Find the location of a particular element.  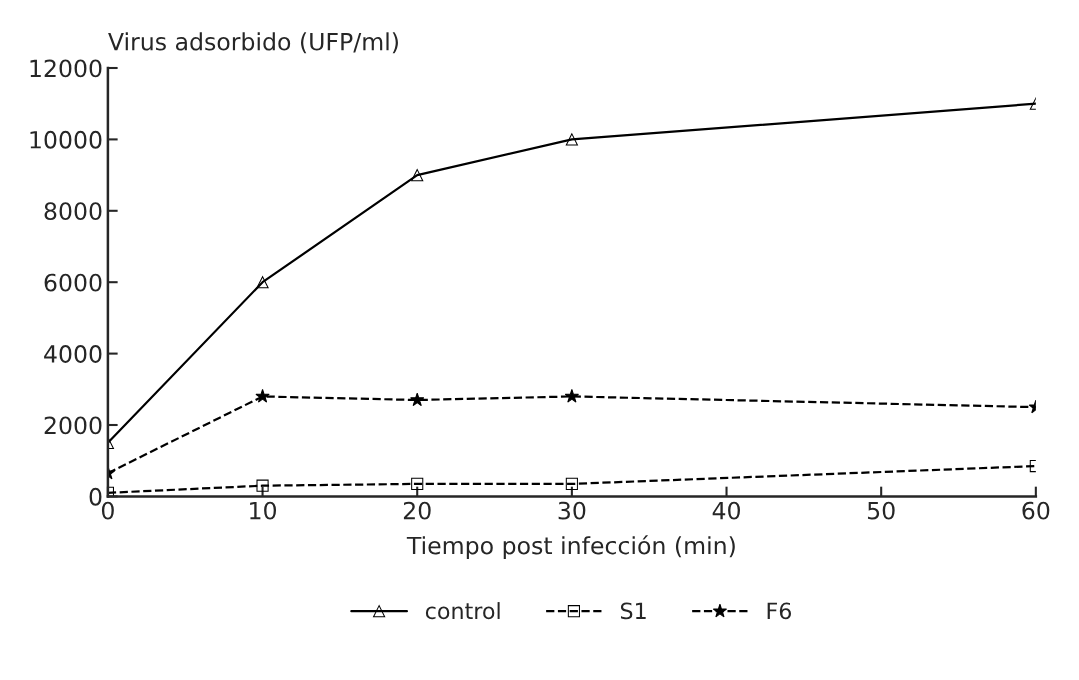

x-tick-label: 40 is located at coordinates (726, 510).